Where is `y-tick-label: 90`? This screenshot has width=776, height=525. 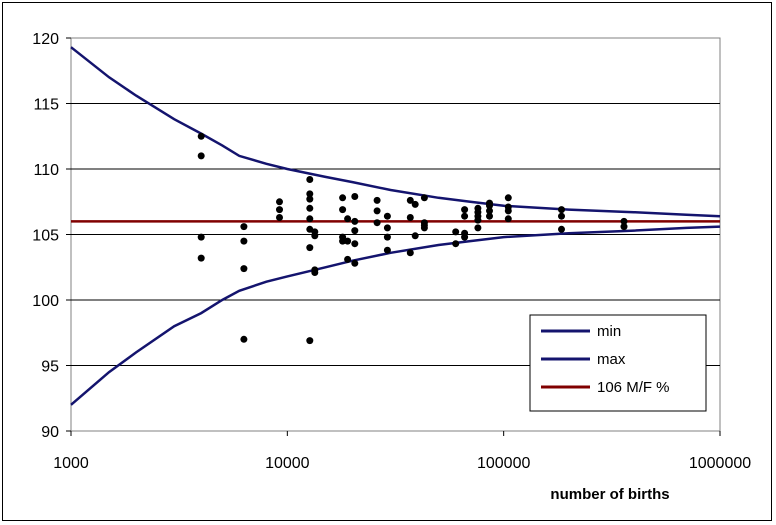 y-tick-label: 90 is located at coordinates (50, 432).